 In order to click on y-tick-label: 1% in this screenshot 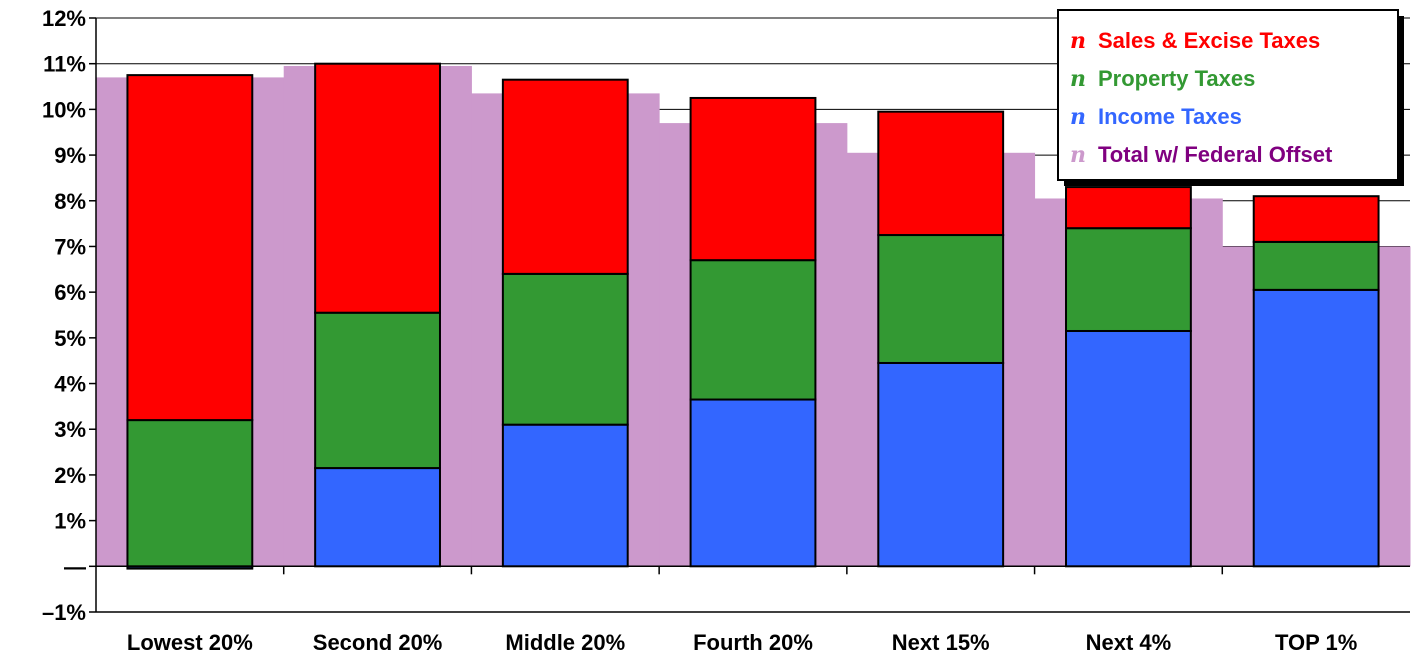, I will do `click(70, 521)`.